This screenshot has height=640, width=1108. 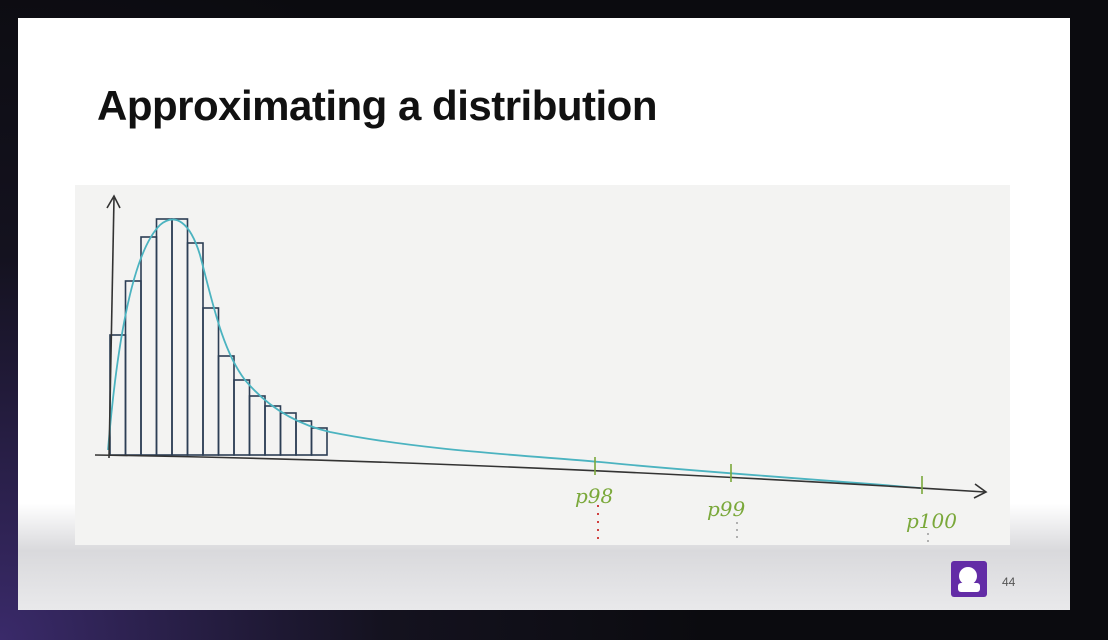 What do you see at coordinates (540, 473) in the screenshot?
I see `x-axis` at bounding box center [540, 473].